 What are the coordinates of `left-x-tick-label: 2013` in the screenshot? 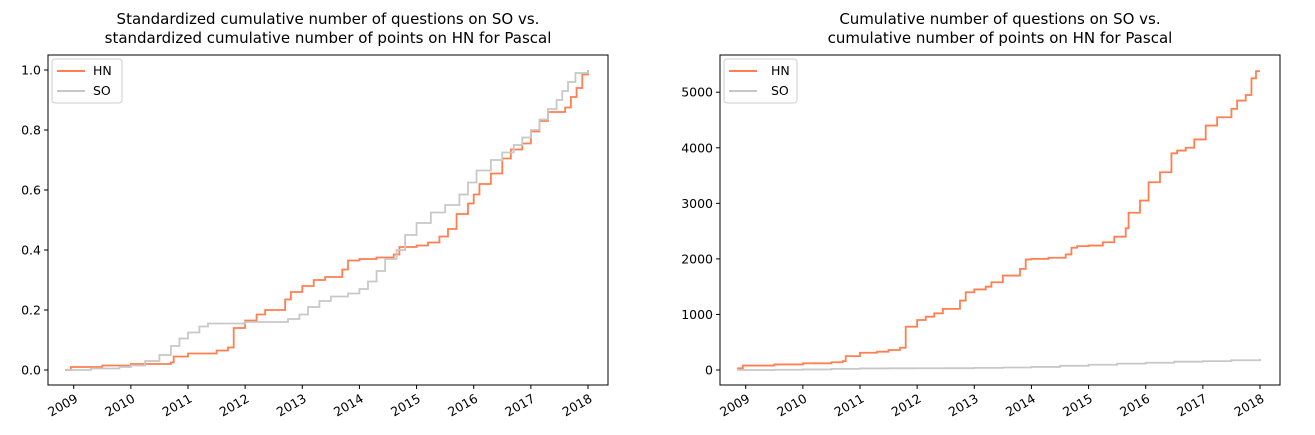 It's located at (291, 405).